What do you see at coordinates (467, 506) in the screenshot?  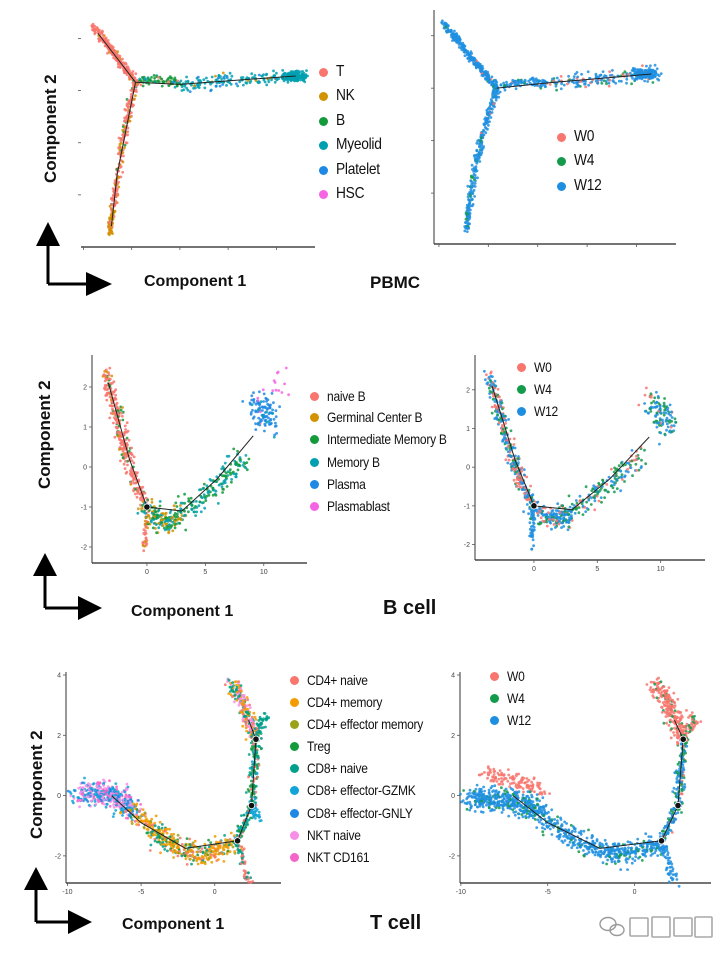 I see `y-tick-label: -1` at bounding box center [467, 506].